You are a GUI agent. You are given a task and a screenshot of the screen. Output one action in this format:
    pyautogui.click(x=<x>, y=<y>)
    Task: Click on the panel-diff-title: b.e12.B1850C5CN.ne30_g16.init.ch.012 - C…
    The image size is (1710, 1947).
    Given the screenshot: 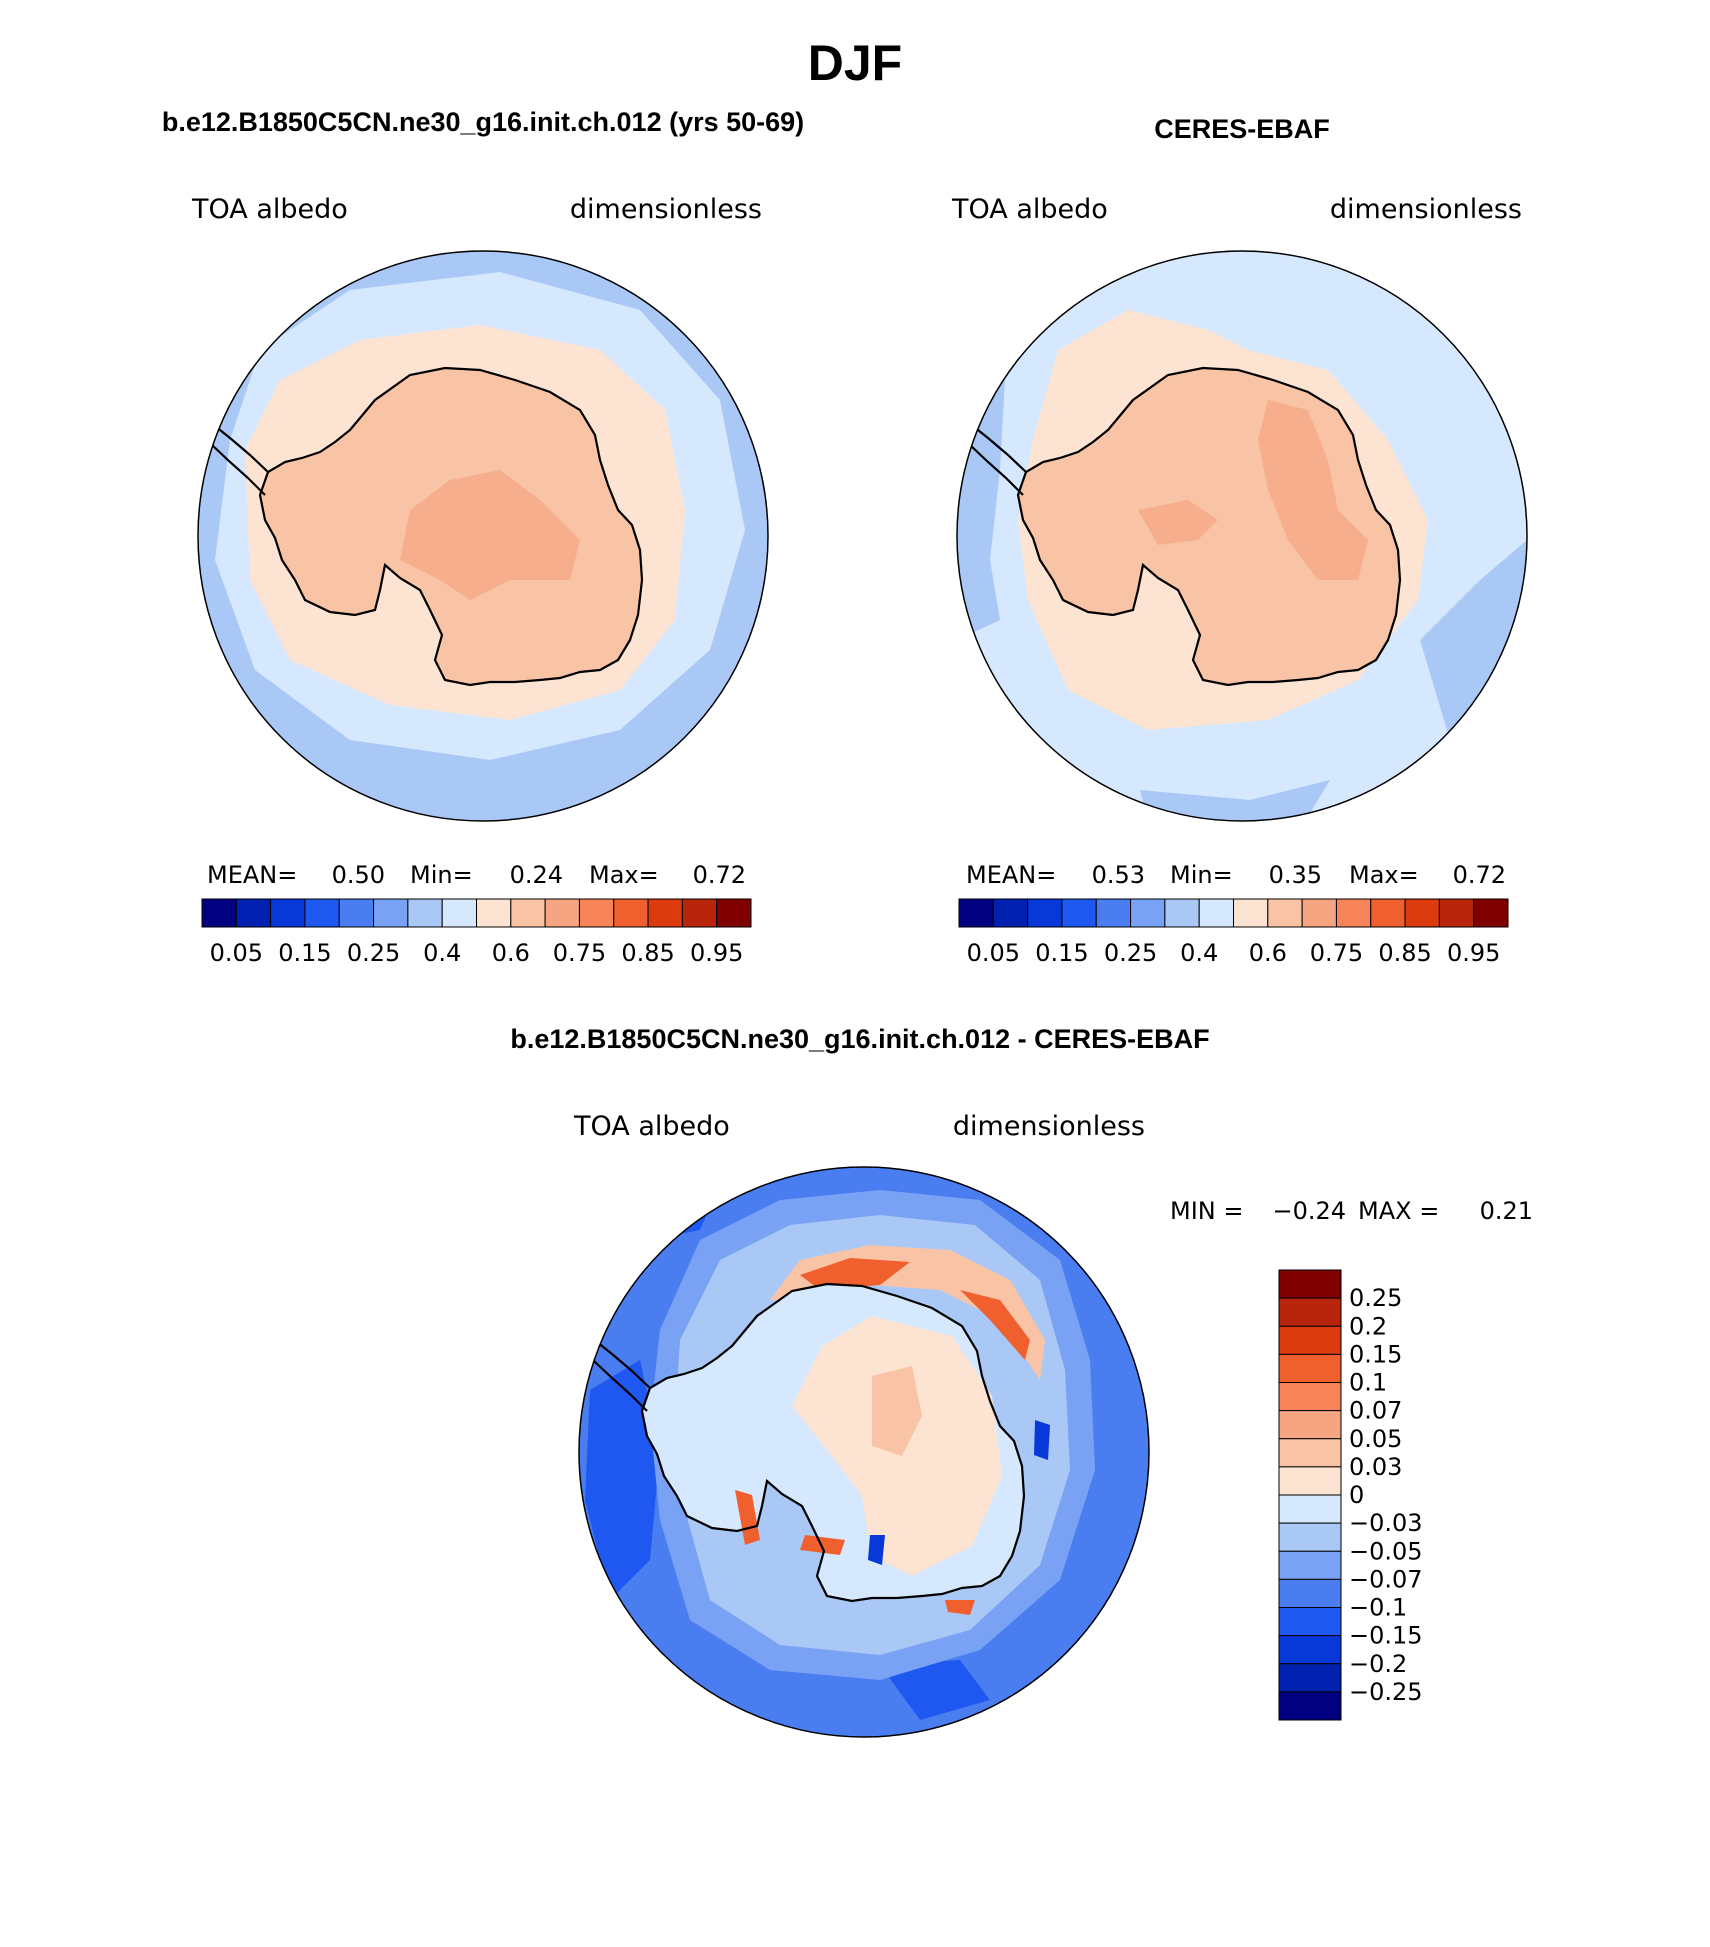 What is the action you would take?
    pyautogui.click(x=859, y=1039)
    